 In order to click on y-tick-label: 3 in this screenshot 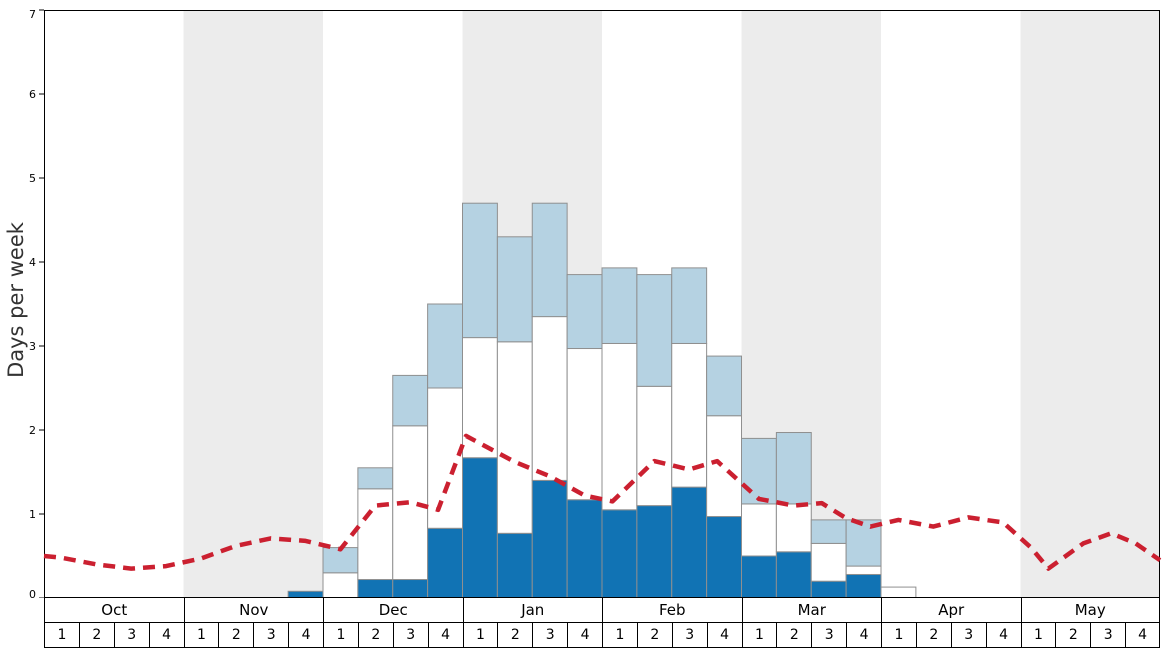, I will do `click(32, 346)`.